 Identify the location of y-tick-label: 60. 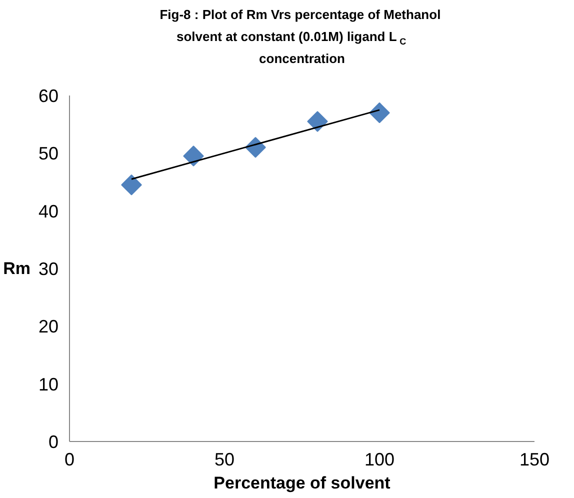
(48, 96).